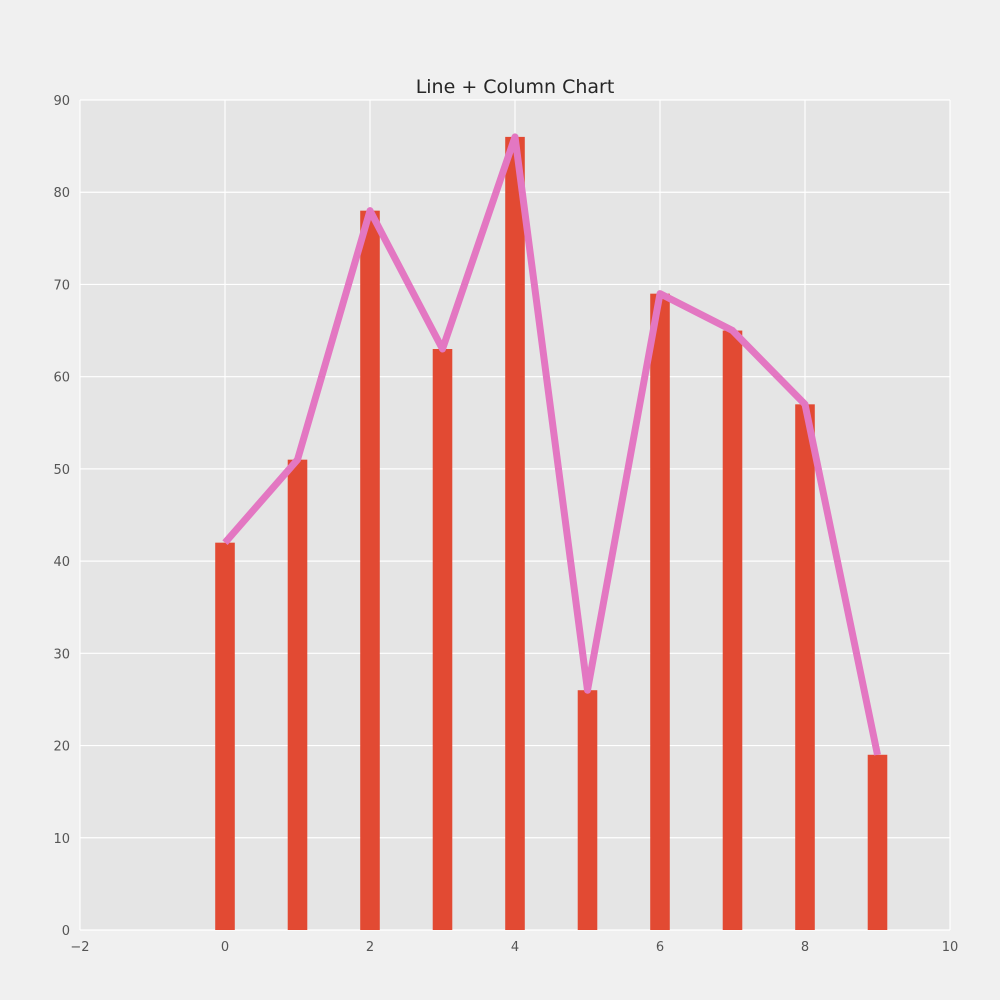 This screenshot has width=1000, height=1000. Describe the element at coordinates (61, 562) in the screenshot. I see `y-tick-label: 40` at that location.